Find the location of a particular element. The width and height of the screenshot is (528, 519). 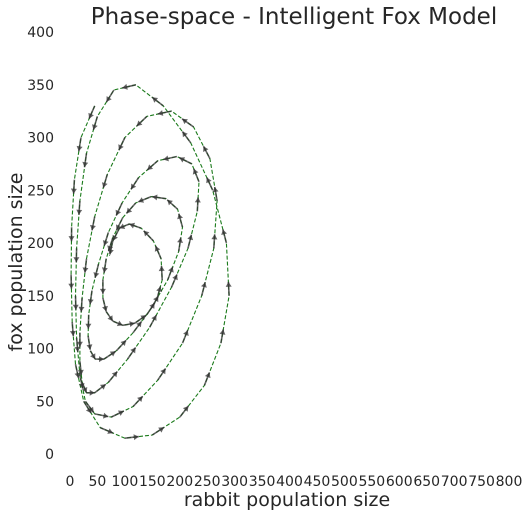

x-tick-label: 700 is located at coordinates (454, 482).